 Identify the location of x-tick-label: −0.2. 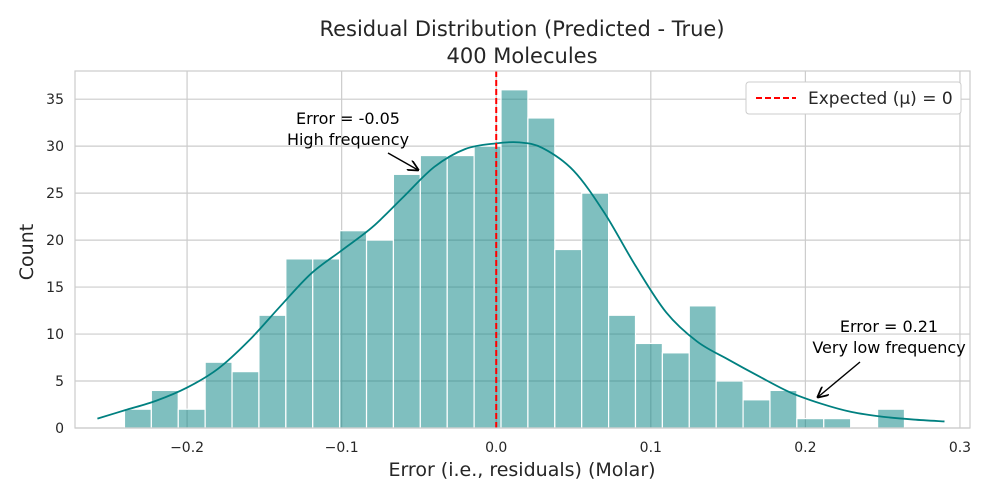
(187, 448).